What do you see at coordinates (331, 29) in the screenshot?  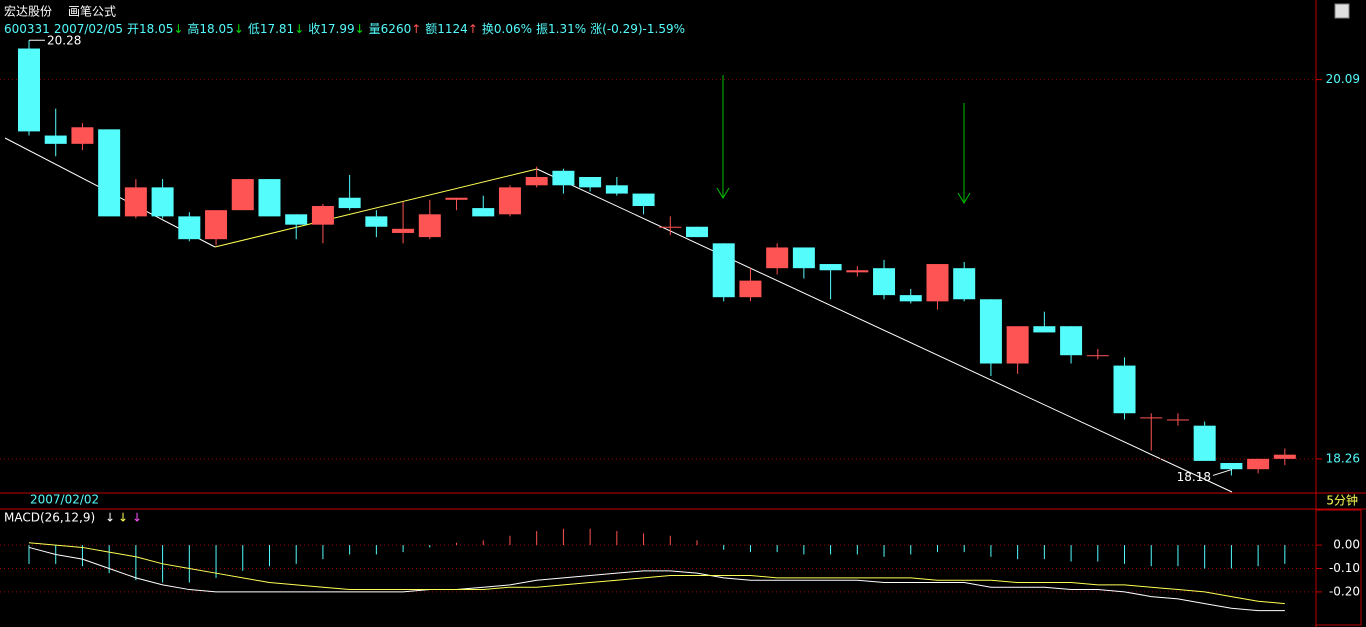 I see `info-item: 收17.99` at bounding box center [331, 29].